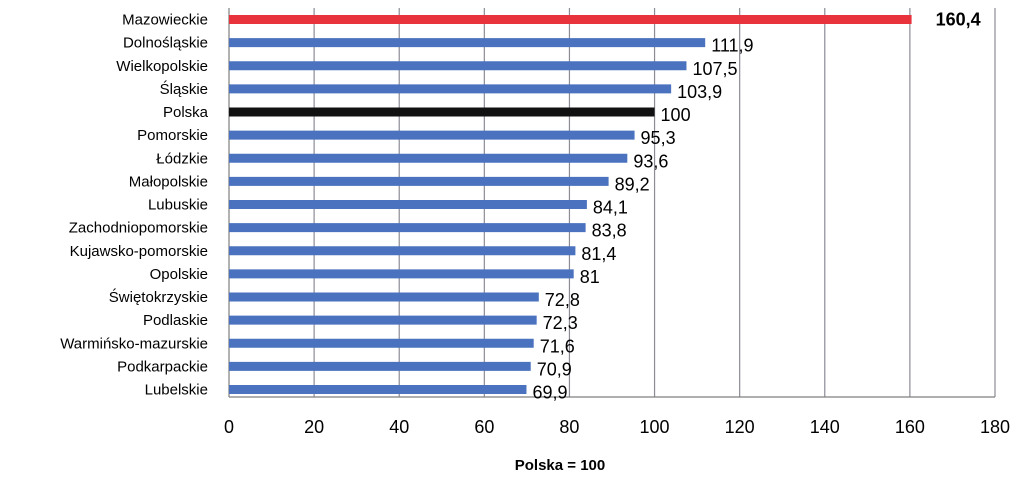 This screenshot has width=1024, height=486. Describe the element at coordinates (484, 427) in the screenshot. I see `x-tick-label: 60` at that location.